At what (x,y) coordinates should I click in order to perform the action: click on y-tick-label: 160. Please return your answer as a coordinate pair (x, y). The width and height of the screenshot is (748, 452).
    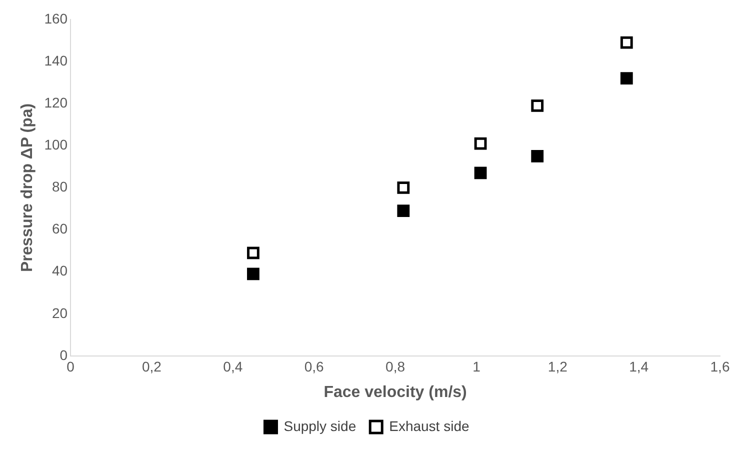
    Looking at the image, I should click on (56, 18).